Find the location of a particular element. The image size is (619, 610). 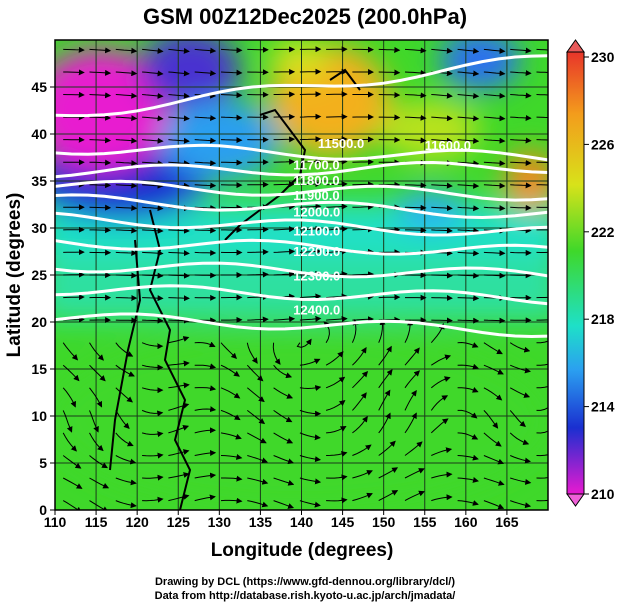

y-axis-label: Latitude (degrees) is located at coordinates (14, 275).